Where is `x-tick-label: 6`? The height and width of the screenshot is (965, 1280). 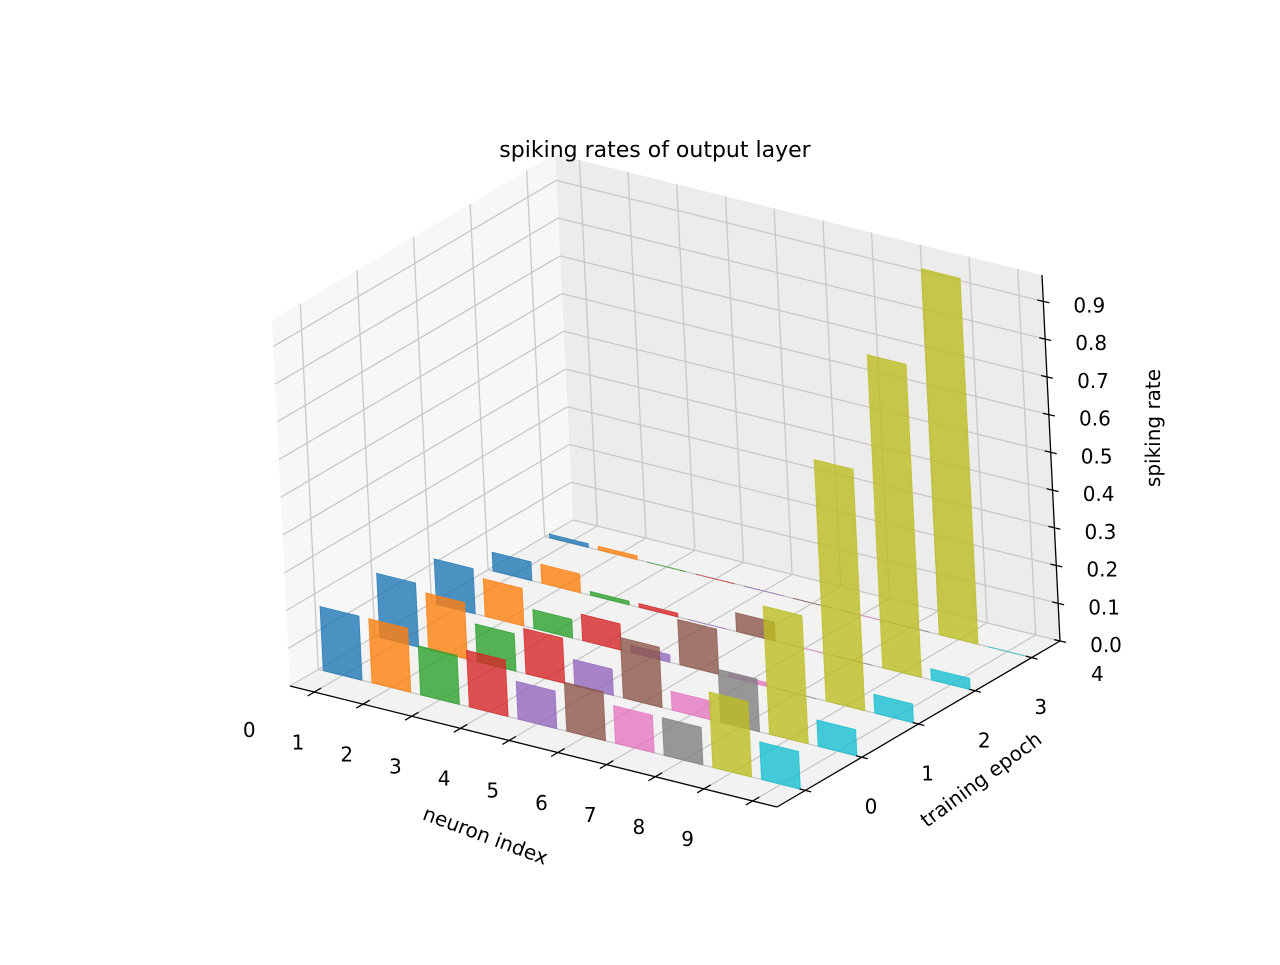 x-tick-label: 6 is located at coordinates (541, 803).